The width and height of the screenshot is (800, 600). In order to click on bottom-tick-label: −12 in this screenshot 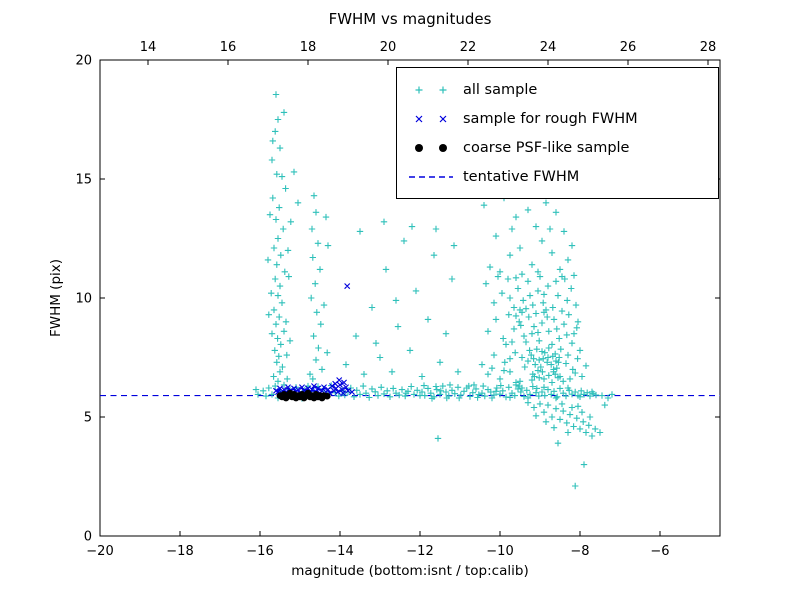, I will do `click(419, 551)`.